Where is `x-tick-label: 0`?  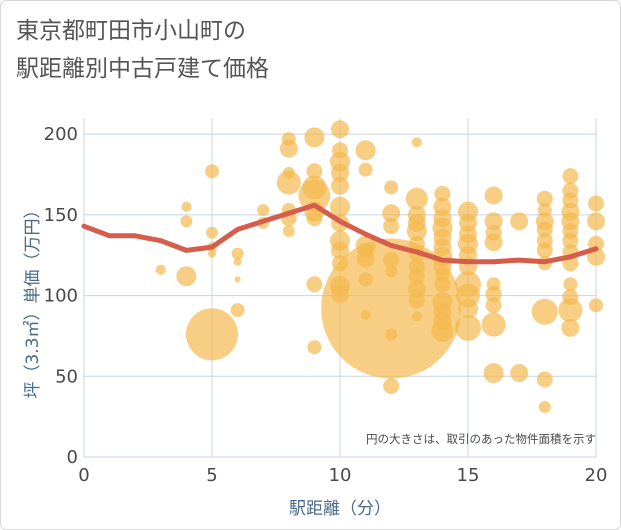 x-tick-label: 0 is located at coordinates (83, 475).